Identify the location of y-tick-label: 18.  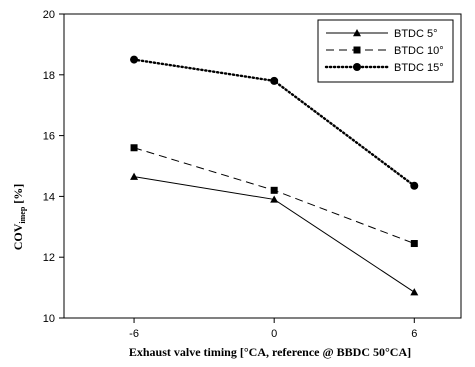
(49, 76).